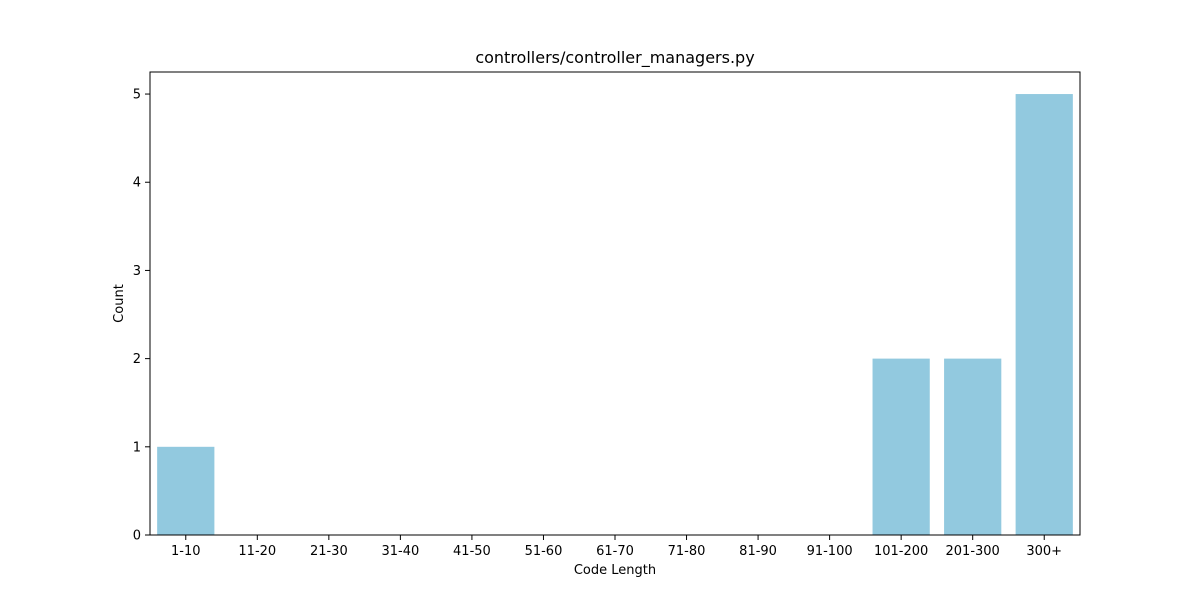 This screenshot has width=1200, height=600. Describe the element at coordinates (687, 551) in the screenshot. I see `x-tick-label: 71-80` at that location.